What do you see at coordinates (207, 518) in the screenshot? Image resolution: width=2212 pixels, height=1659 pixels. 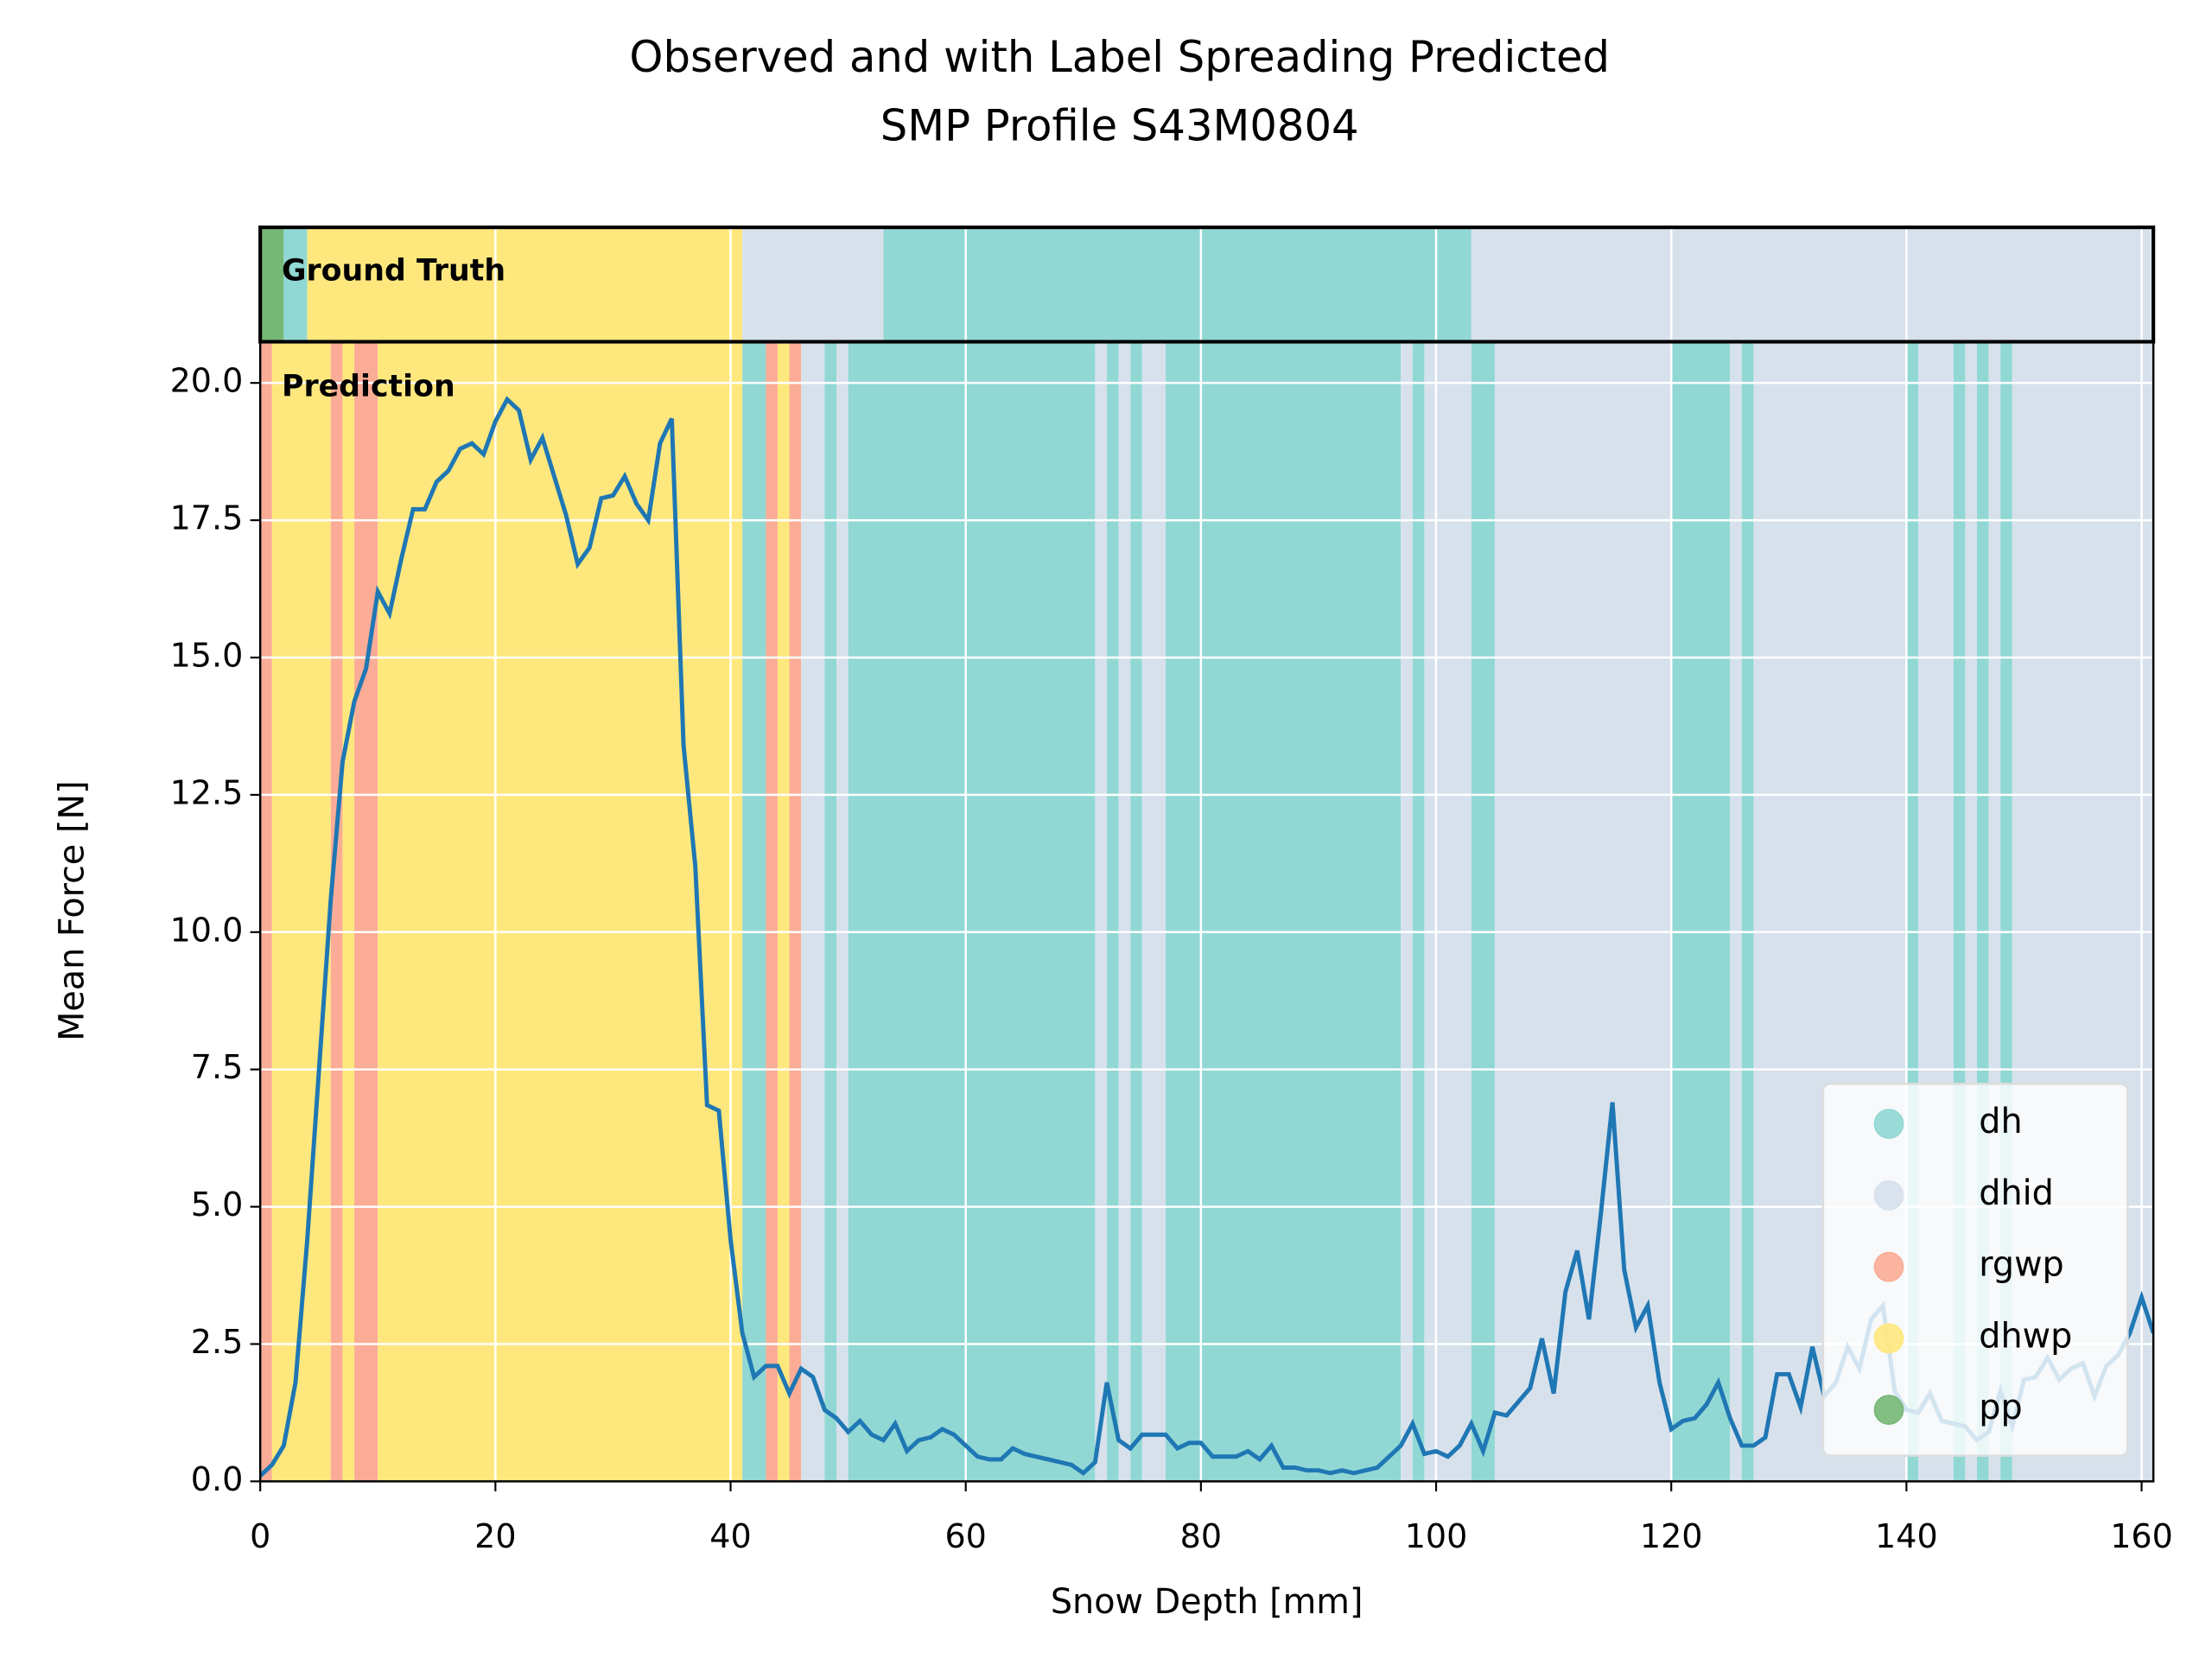 I see `y-tick-label: 17.5` at bounding box center [207, 518].